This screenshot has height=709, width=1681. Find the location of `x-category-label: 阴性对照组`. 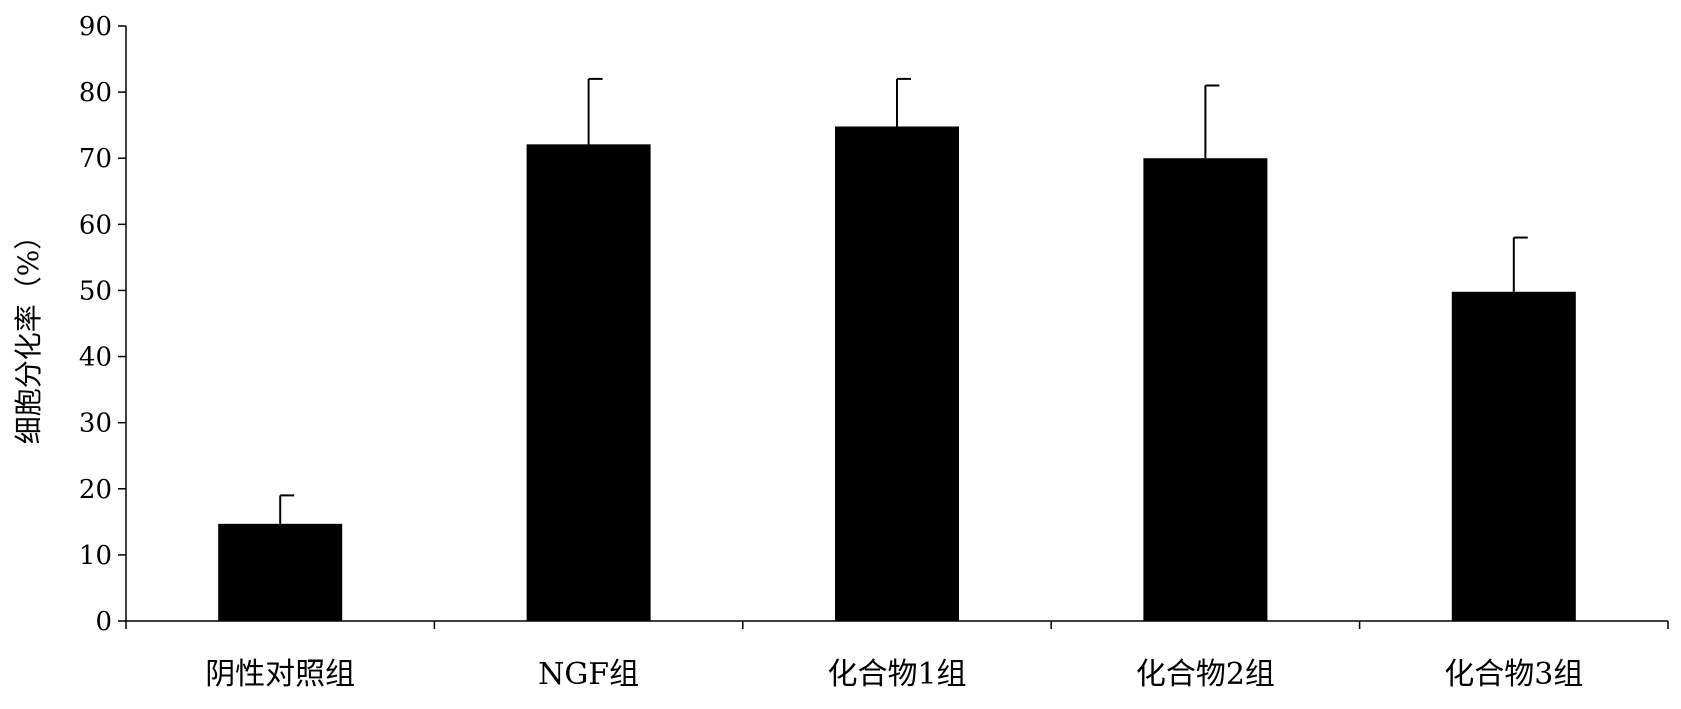

x-category-label: 阴性对照组 is located at coordinates (280, 674).